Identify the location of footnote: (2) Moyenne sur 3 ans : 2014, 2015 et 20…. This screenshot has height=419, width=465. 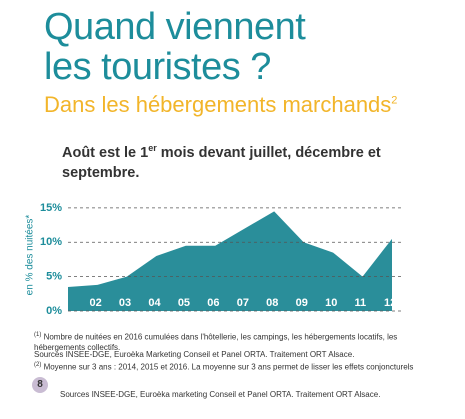
(239, 366).